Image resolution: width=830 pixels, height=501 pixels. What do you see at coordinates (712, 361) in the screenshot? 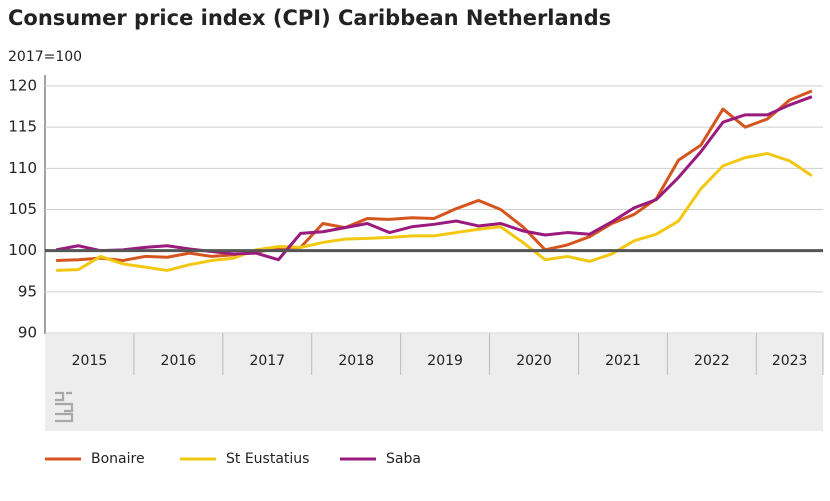
I see `x-tick-label: 2022` at bounding box center [712, 361].